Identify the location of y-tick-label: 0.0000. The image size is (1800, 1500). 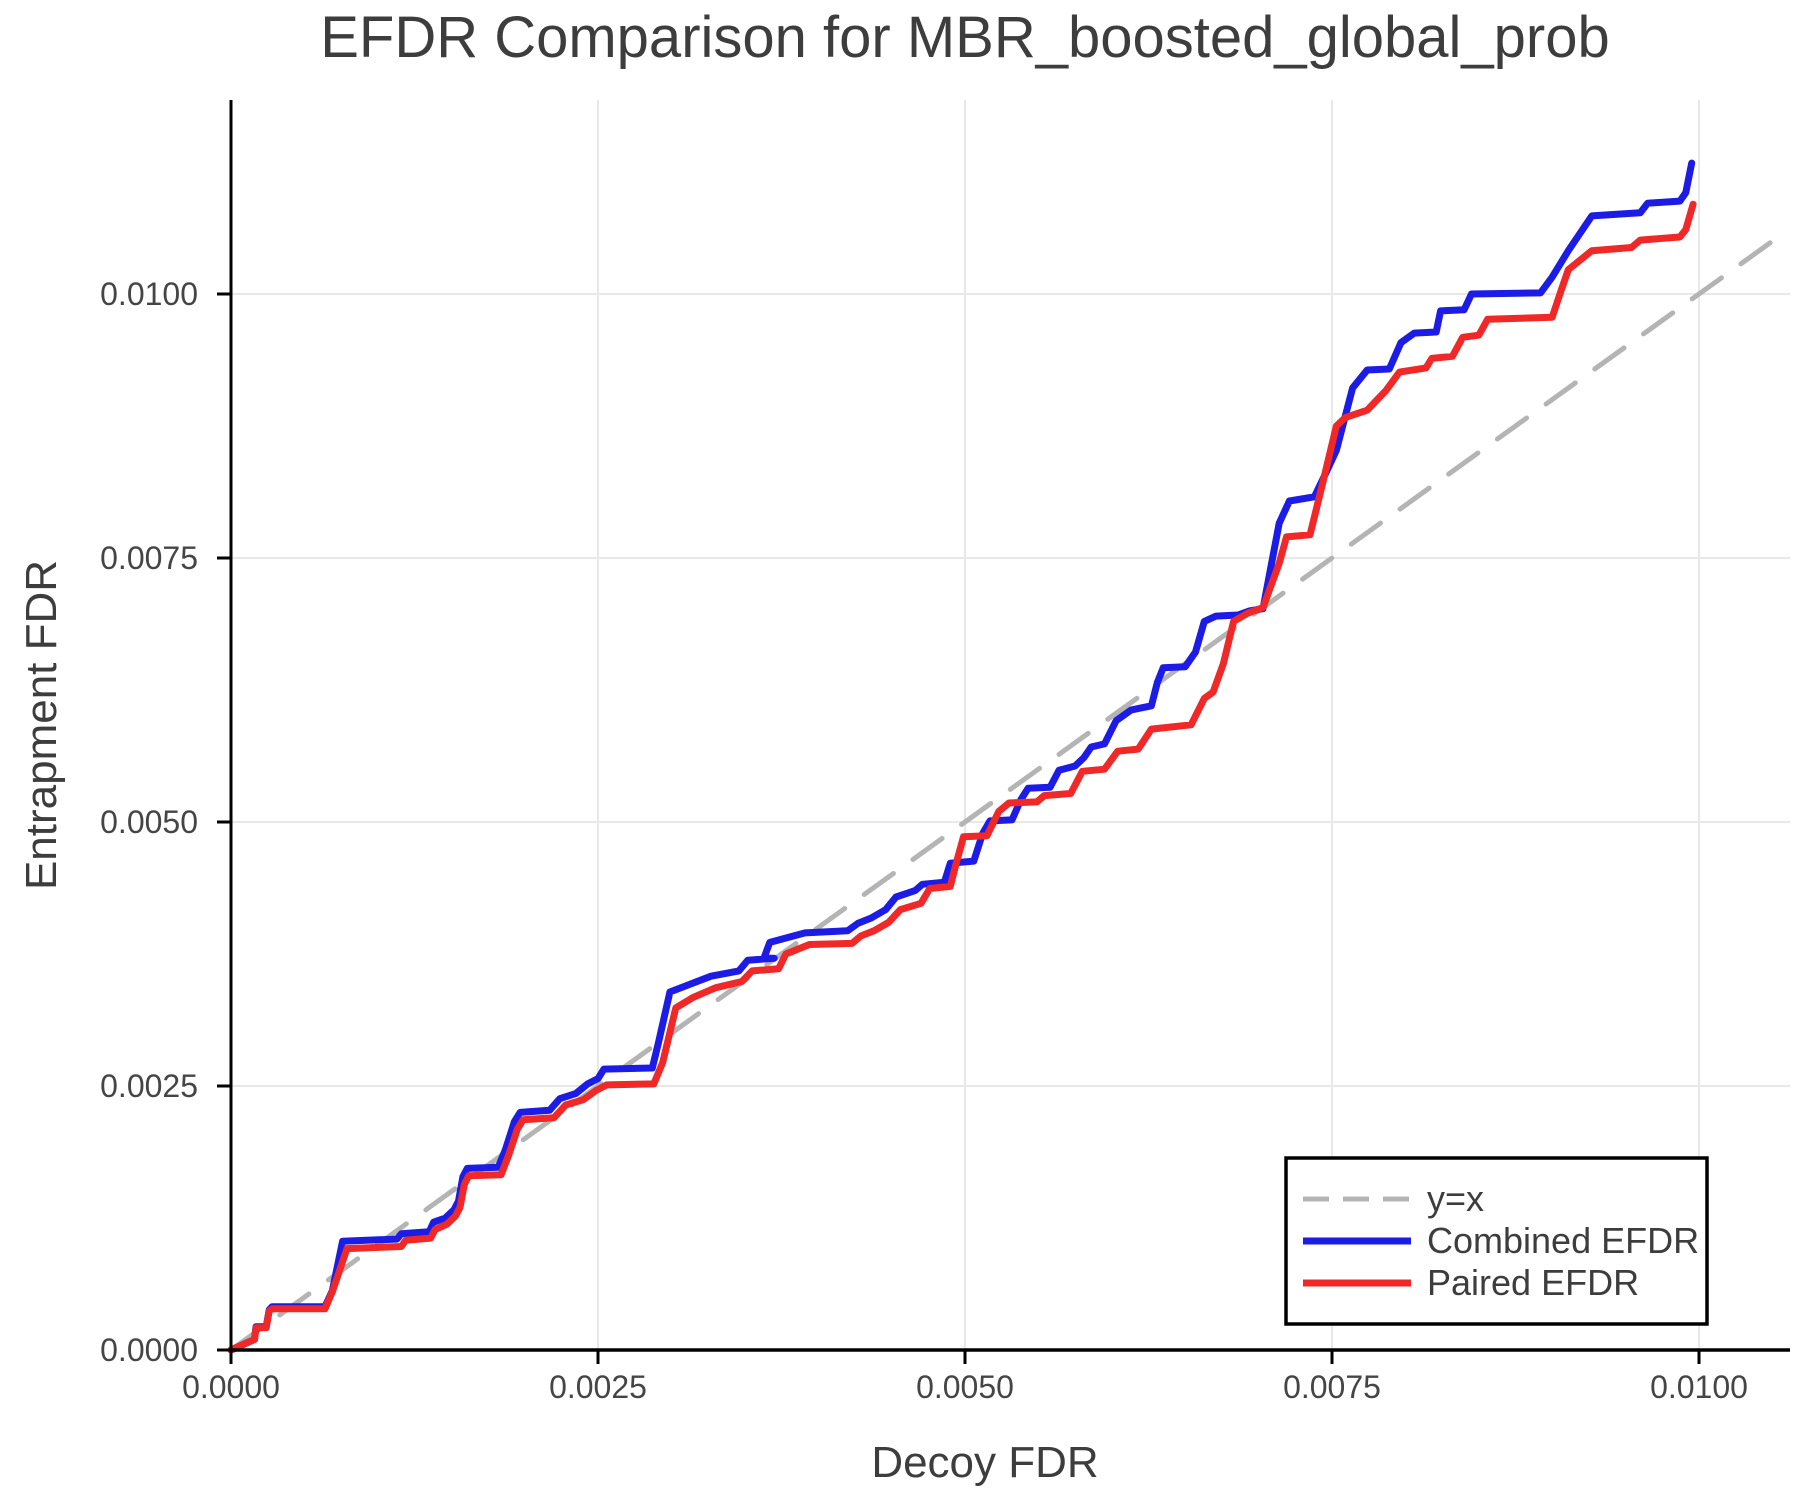
(149, 1350).